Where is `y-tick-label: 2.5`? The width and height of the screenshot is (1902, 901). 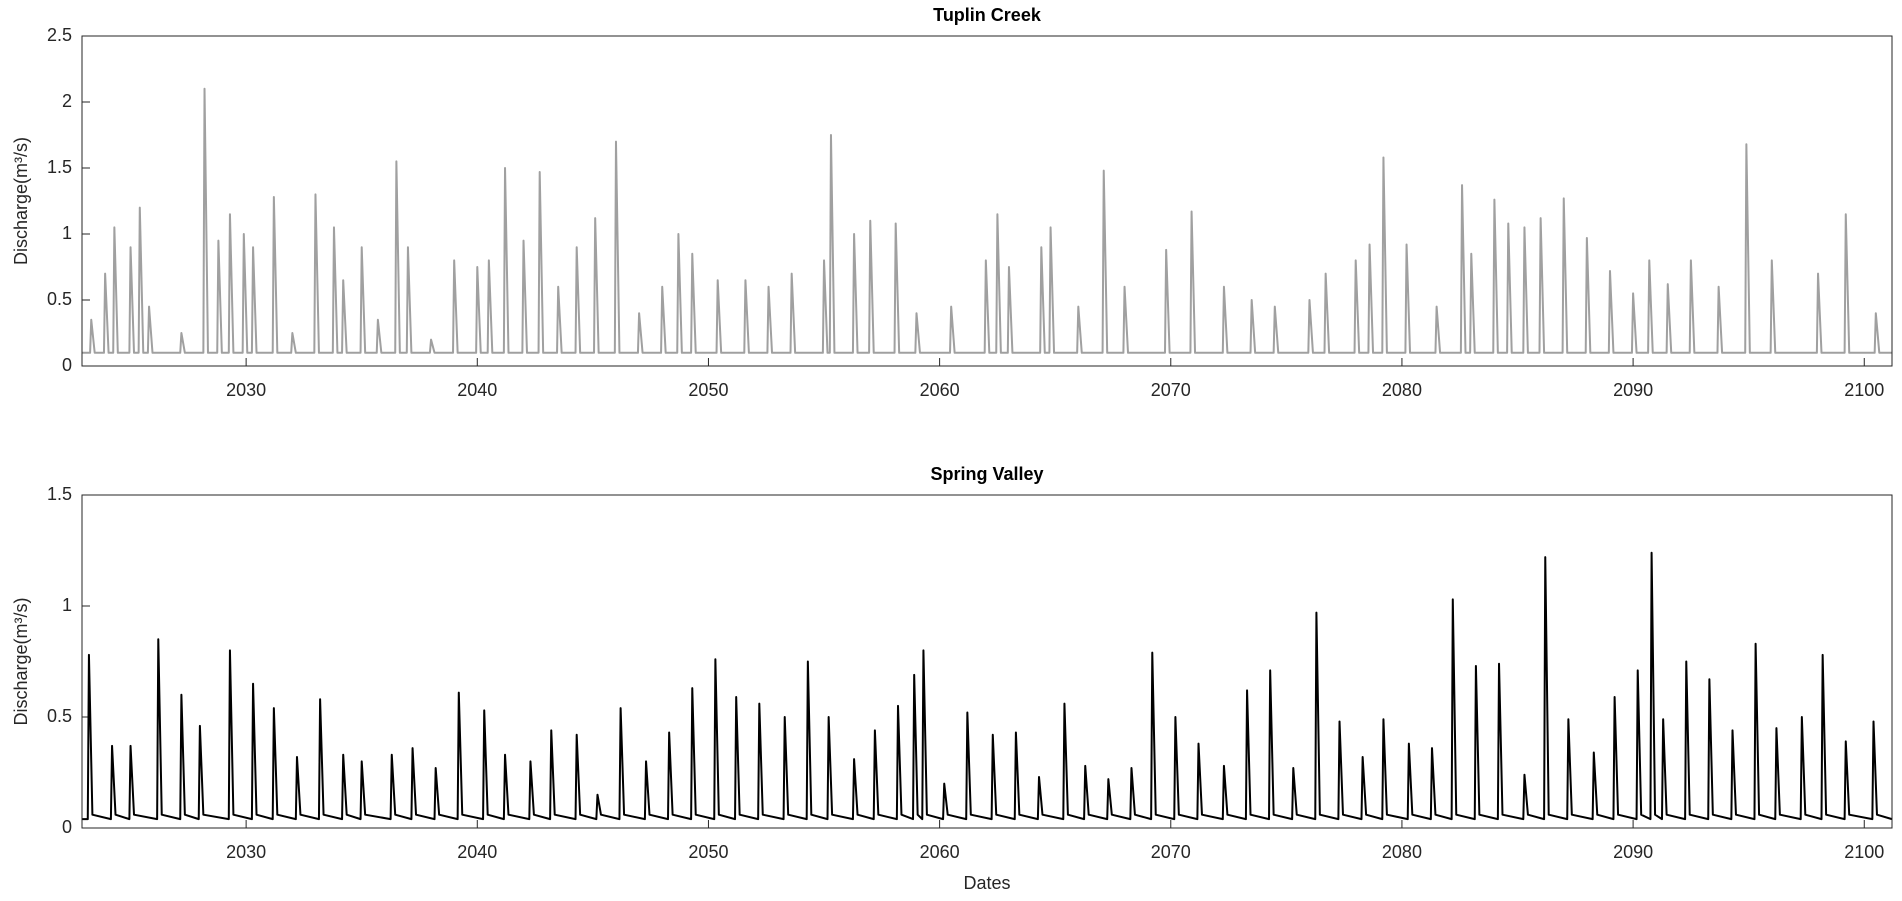 y-tick-label: 2.5 is located at coordinates (59, 35).